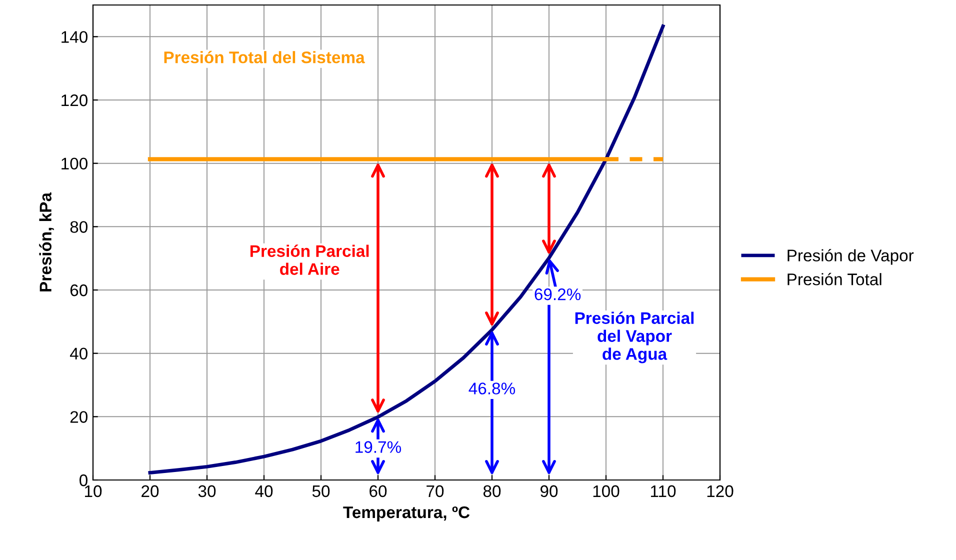 The height and width of the screenshot is (560, 956). Describe the element at coordinates (79, 354) in the screenshot. I see `y-tick-label: 40` at that location.